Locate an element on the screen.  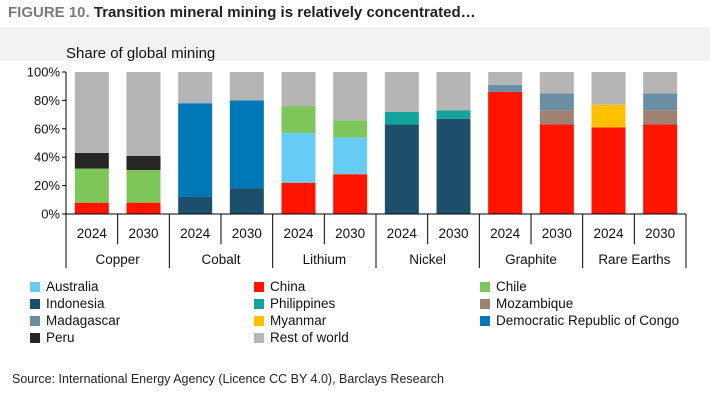
legend-label: Rest of world is located at coordinates (309, 337).